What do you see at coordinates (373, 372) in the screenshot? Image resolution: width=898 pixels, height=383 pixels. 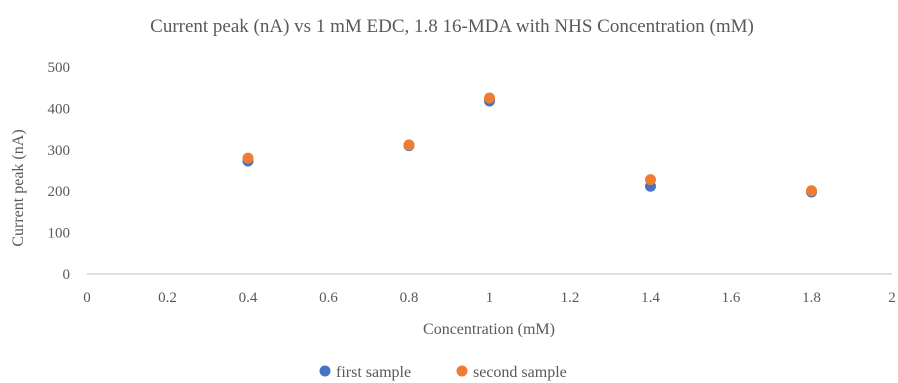 I see `legend-label-first-sample: first sample` at bounding box center [373, 372].